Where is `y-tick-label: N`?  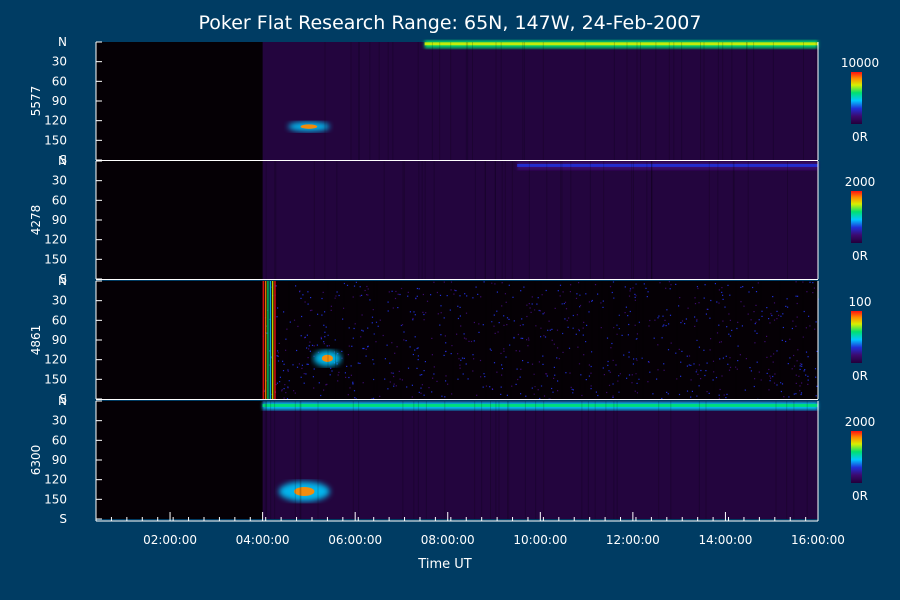 y-tick-label: N is located at coordinates (62, 401).